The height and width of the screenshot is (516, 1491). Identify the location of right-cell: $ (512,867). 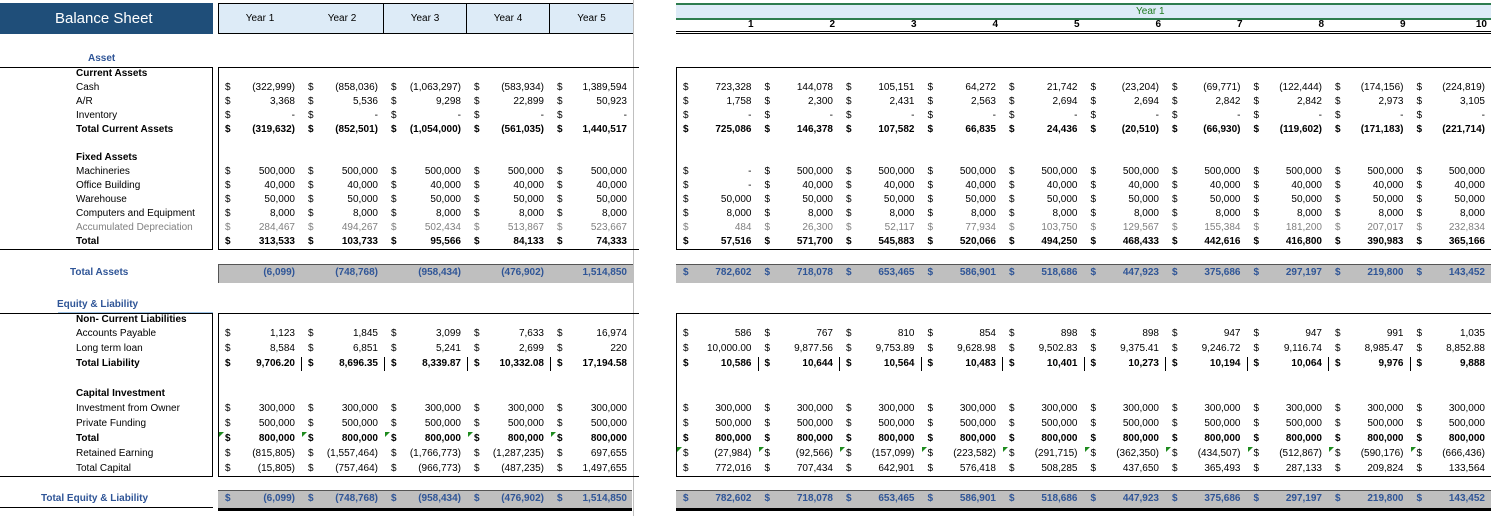
(1288, 454).